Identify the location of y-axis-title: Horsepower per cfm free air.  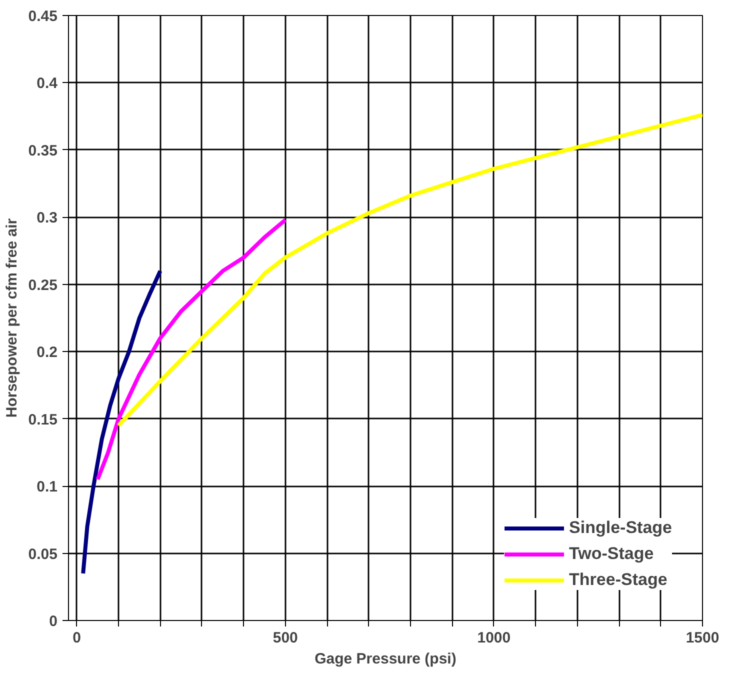
(11, 318).